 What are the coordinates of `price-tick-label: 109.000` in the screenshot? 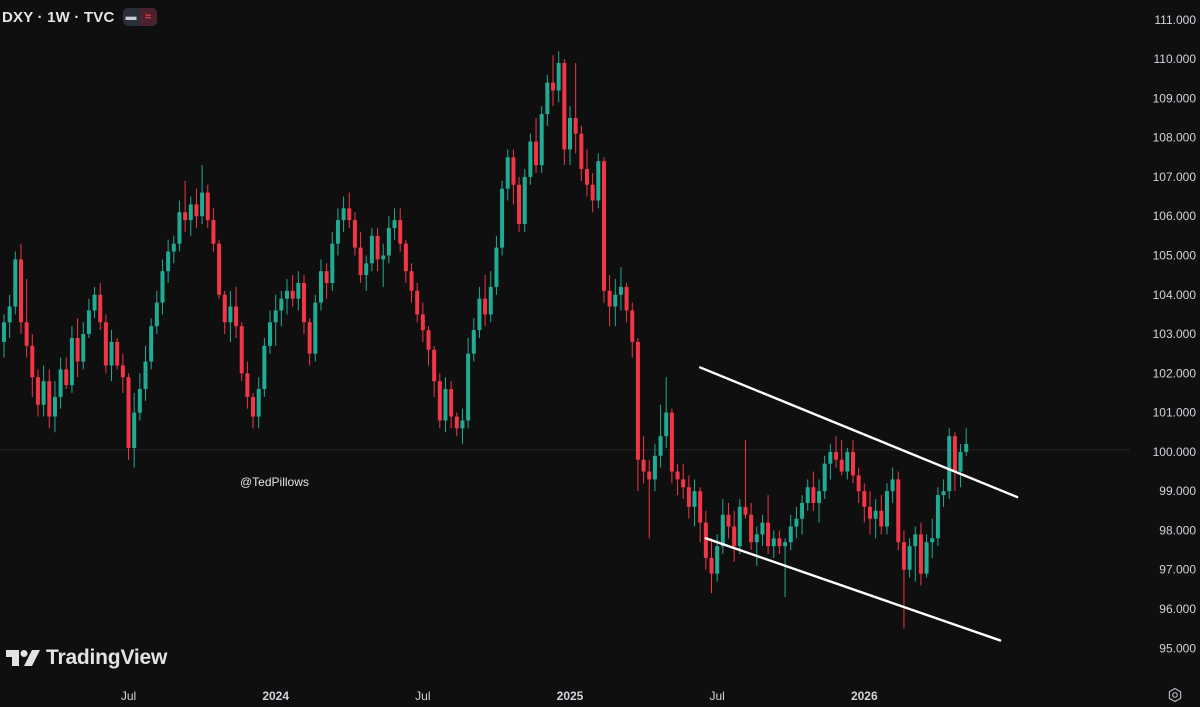 It's located at (1175, 98).